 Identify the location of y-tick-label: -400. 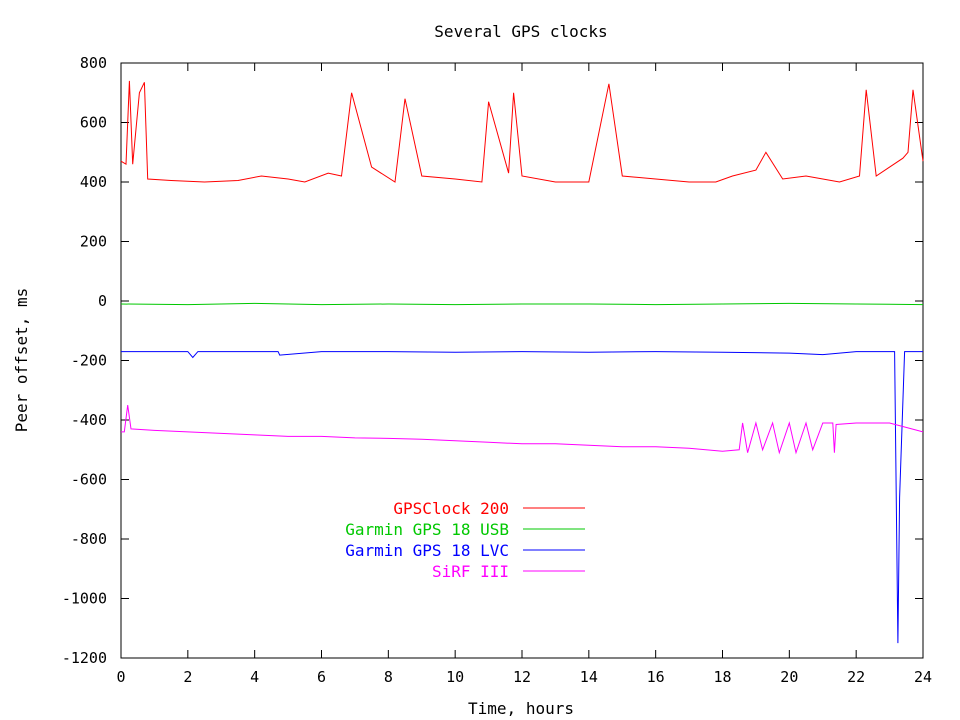
(89, 420).